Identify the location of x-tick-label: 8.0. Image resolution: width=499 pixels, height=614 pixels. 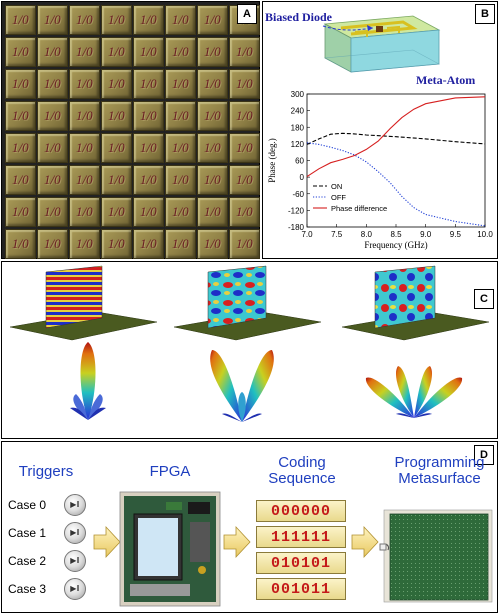
(367, 234).